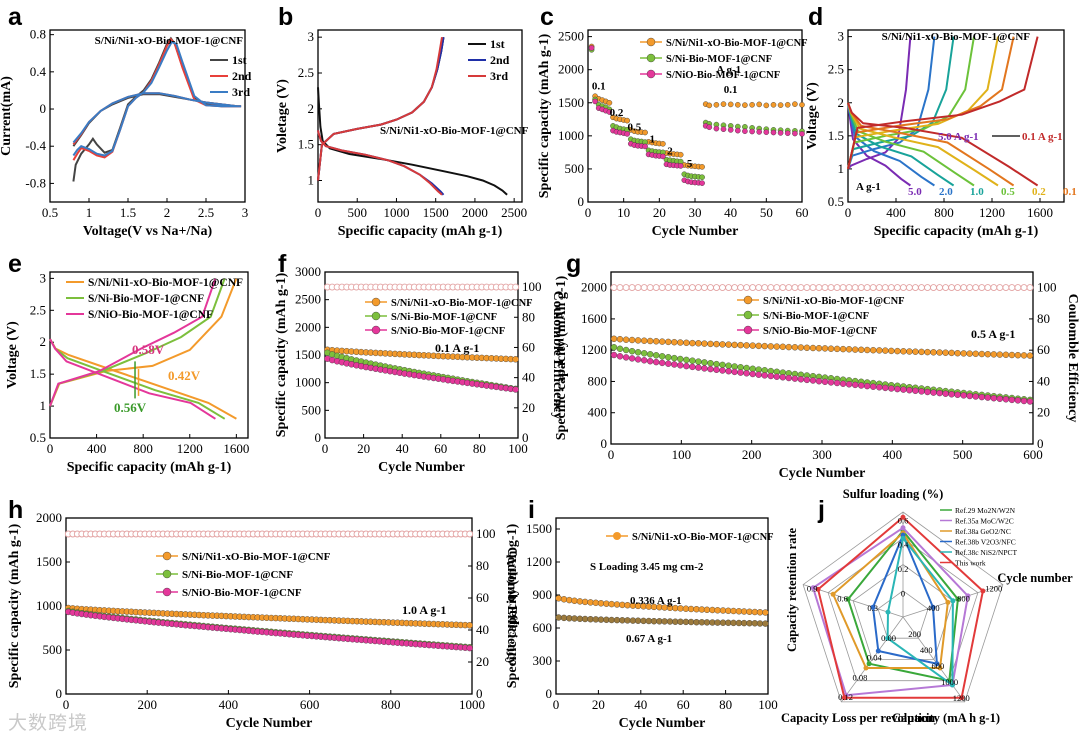 The image size is (1080, 742). I want to click on legend-label: This work, so click(970, 563).